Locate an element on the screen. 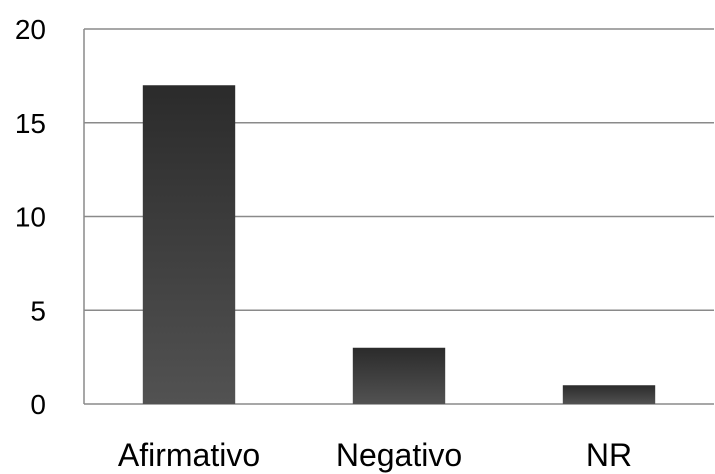 The image size is (715, 474). bar-negativo is located at coordinates (399, 375).